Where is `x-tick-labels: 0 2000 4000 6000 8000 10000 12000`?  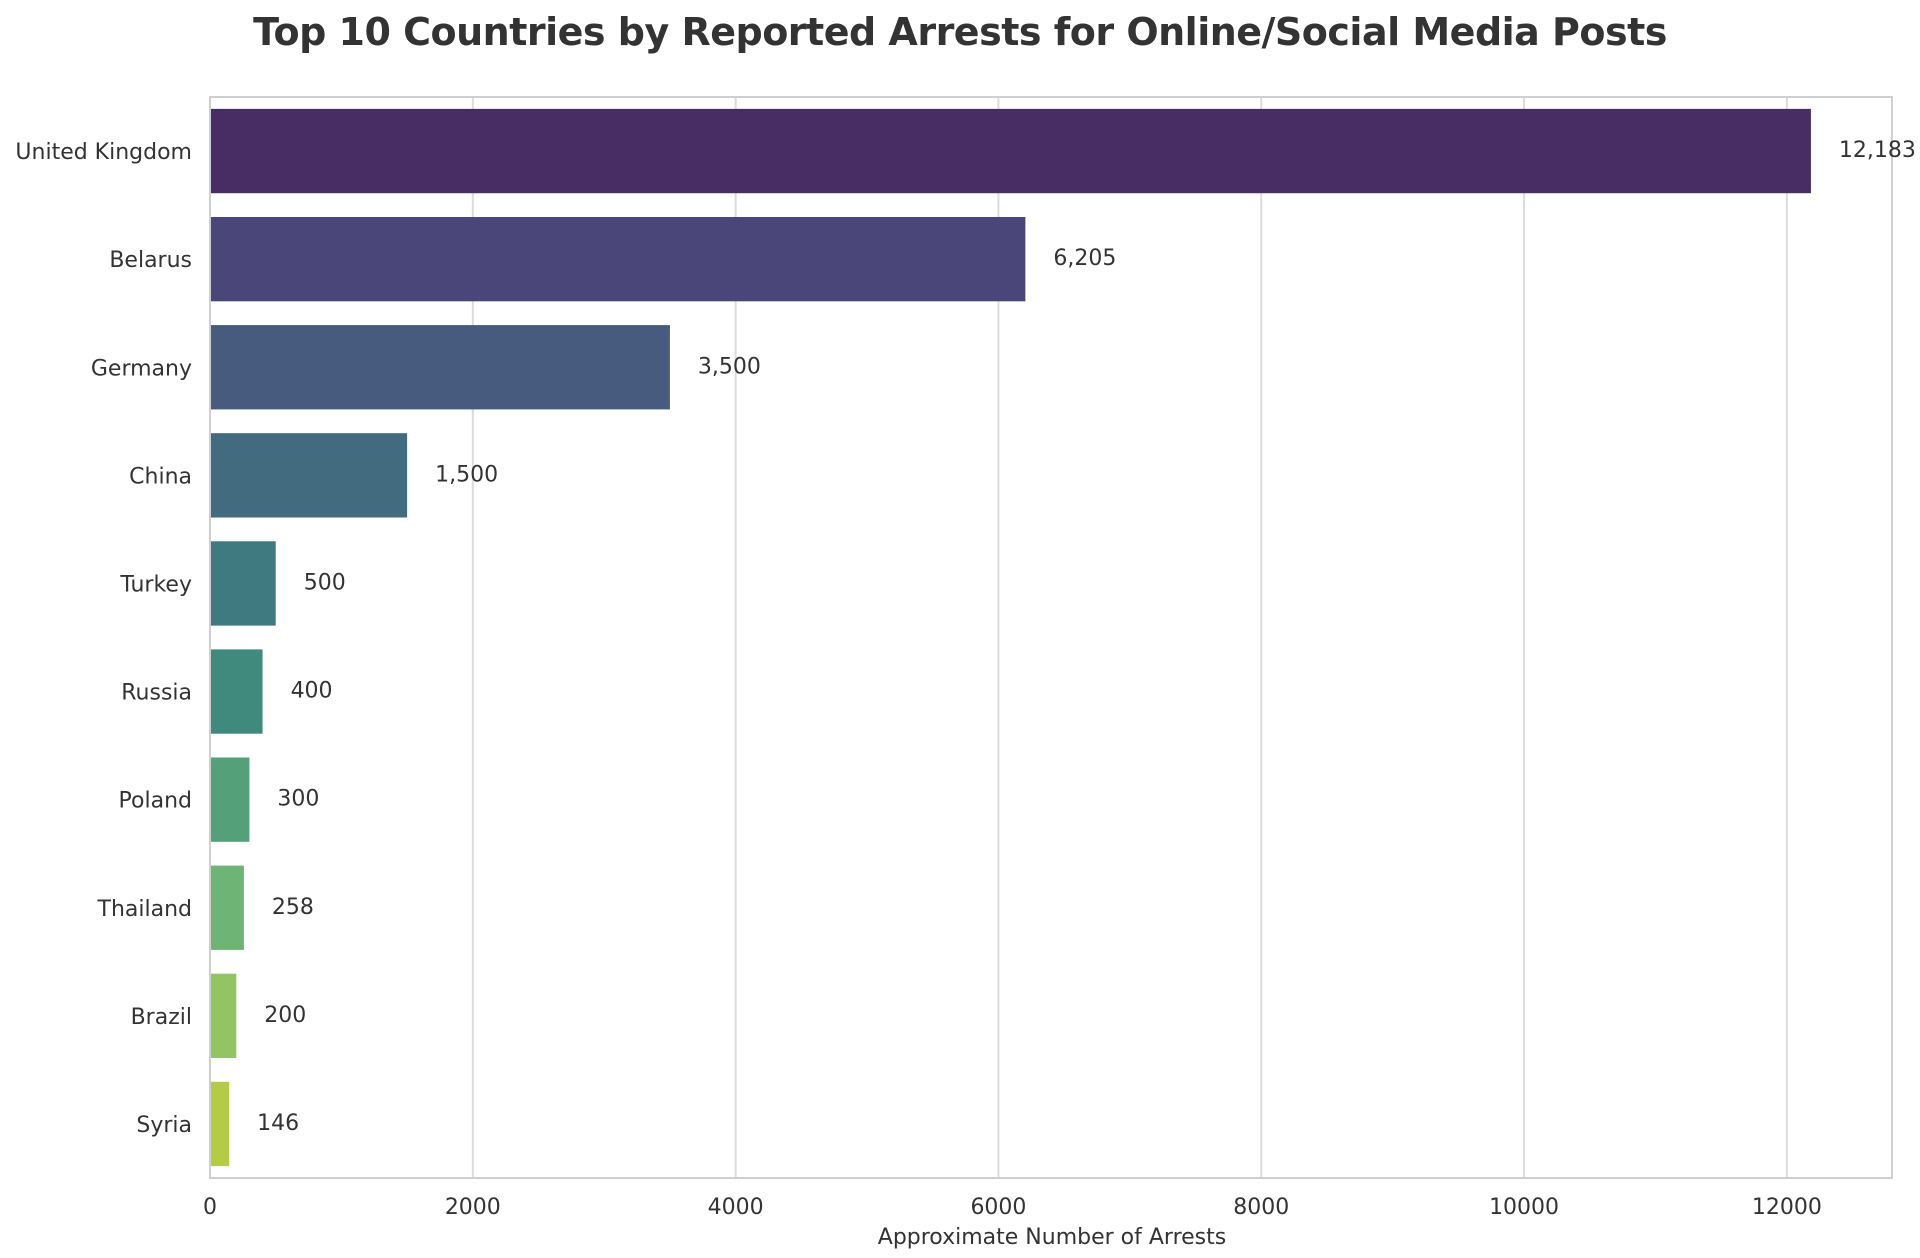 x-tick-labels: 0 2000 4000 6000 8000 10000 12000 is located at coordinates (1012, 1207).